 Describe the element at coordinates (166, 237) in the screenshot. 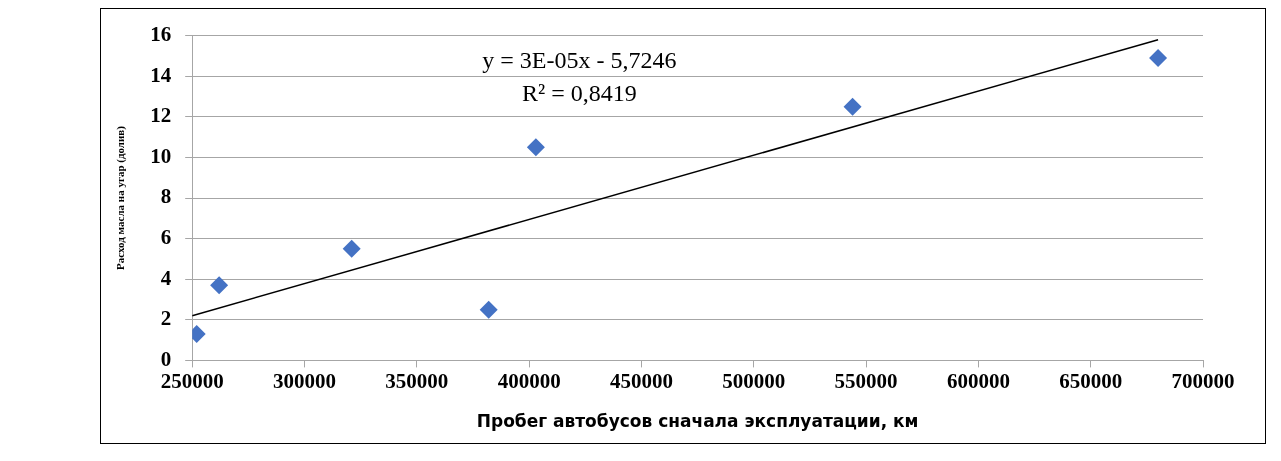

I see `y-tick-label: 6` at that location.